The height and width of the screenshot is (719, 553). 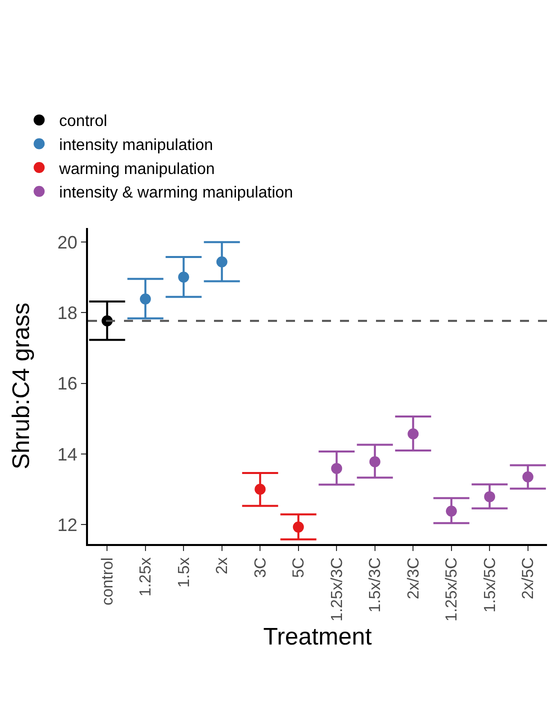 What do you see at coordinates (223, 565) in the screenshot?
I see `x-tick-label: 2x` at bounding box center [223, 565].